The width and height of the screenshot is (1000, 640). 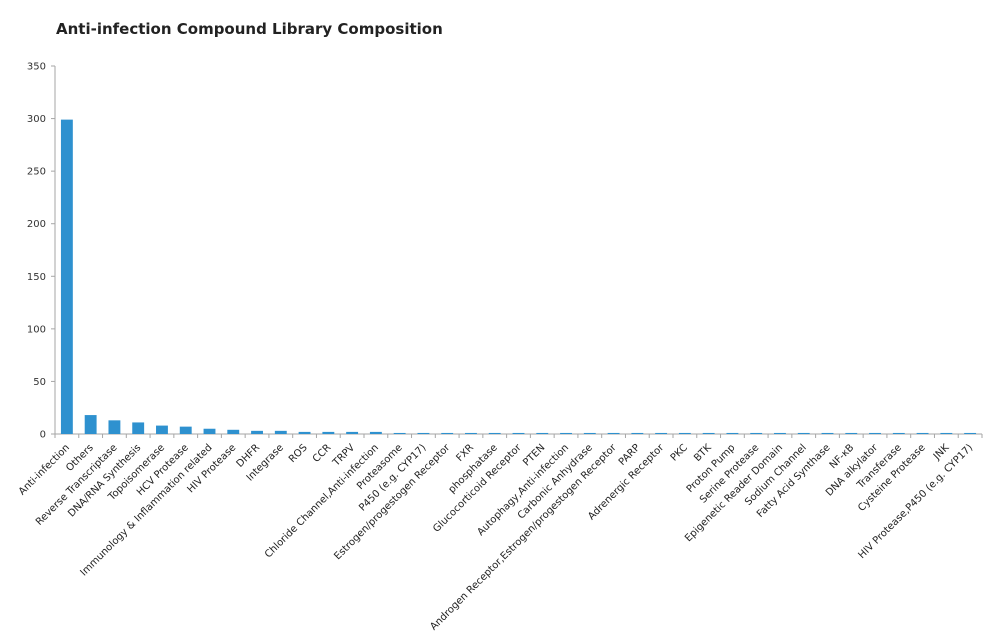 What do you see at coordinates (36, 277) in the screenshot?
I see `y-tick-label: 150` at bounding box center [36, 277].